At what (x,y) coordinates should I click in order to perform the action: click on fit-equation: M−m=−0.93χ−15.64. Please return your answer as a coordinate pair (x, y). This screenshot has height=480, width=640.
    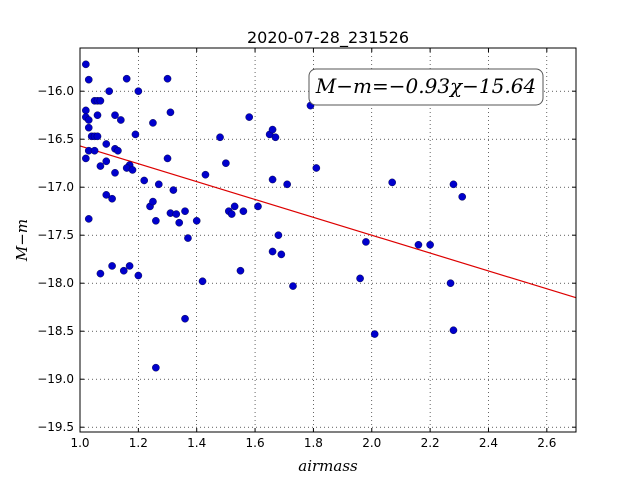
    Looking at the image, I should click on (425, 86).